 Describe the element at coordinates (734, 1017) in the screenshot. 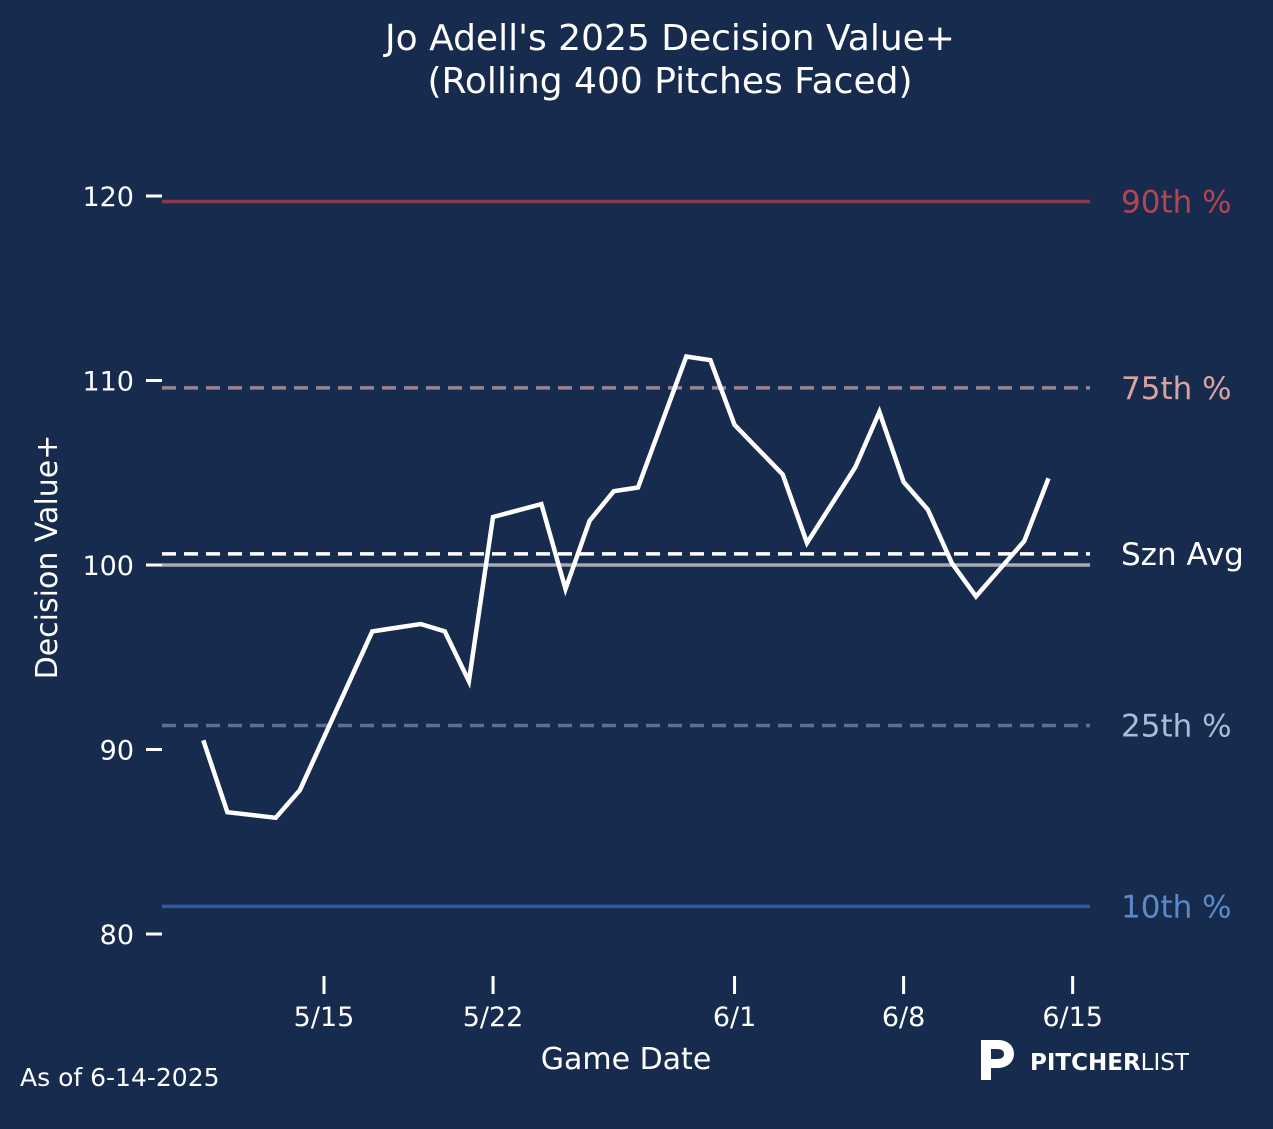

I see `x-tick-label: 6/1` at that location.